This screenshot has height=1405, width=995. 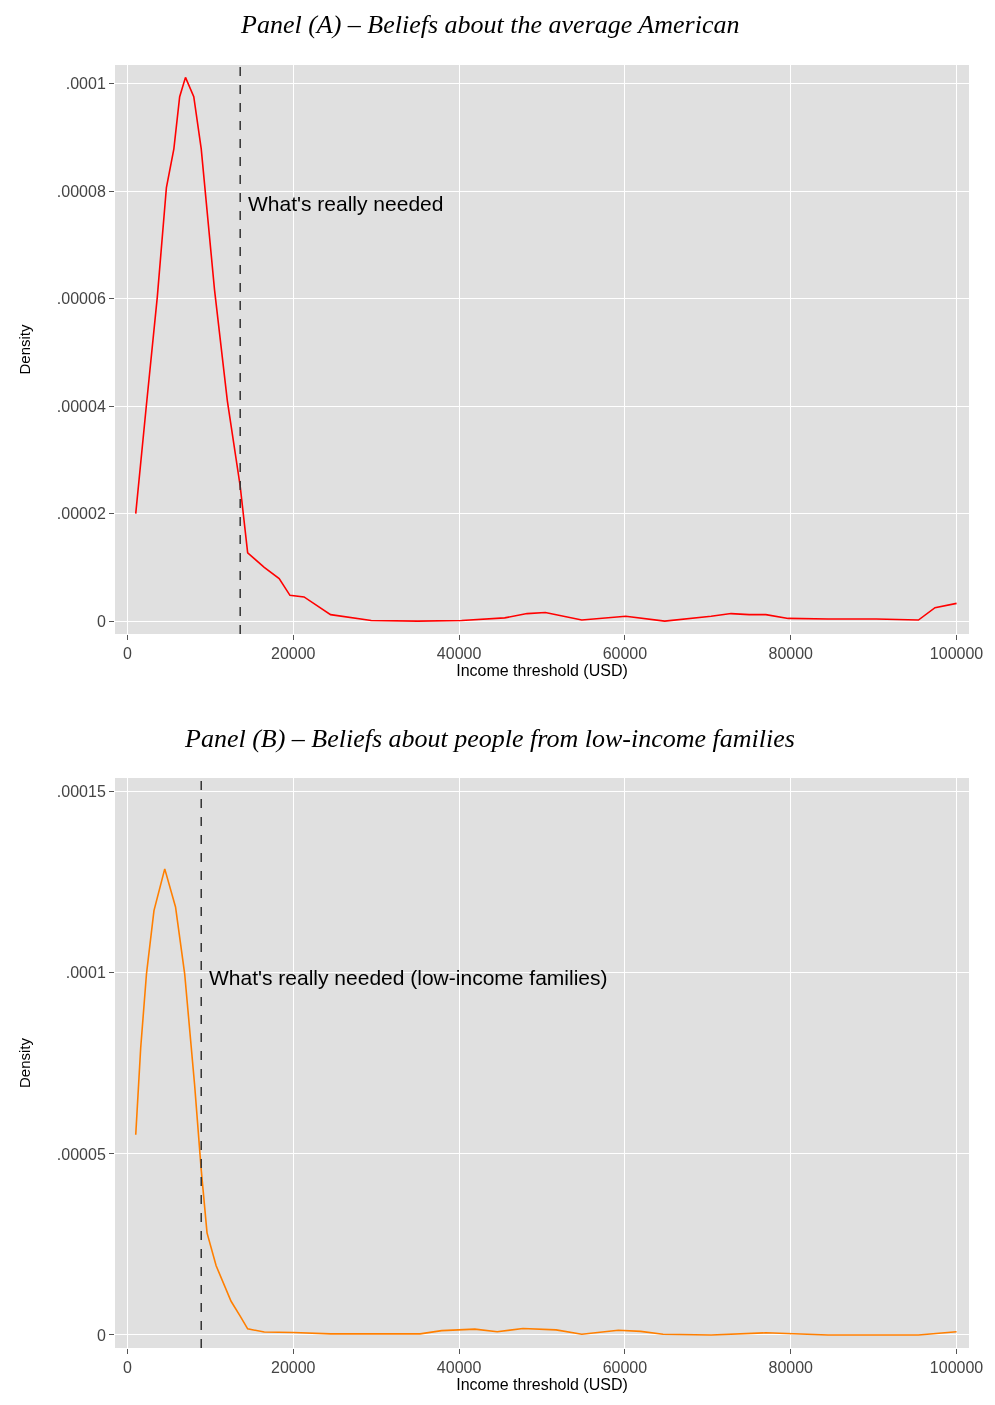 I want to click on y-tick-label: .00005, so click(x=81, y=1154).